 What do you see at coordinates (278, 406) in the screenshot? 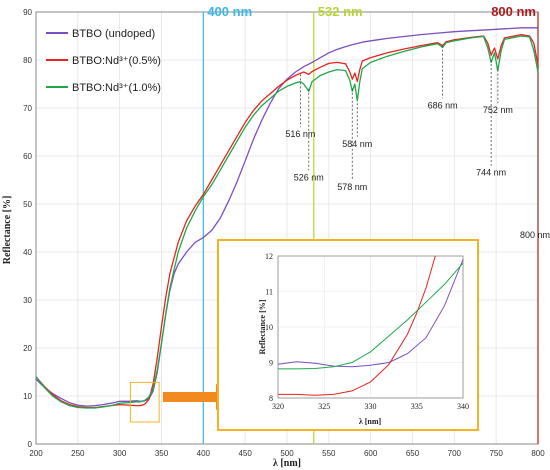
I see `inset-x-tick-label: 320` at bounding box center [278, 406].